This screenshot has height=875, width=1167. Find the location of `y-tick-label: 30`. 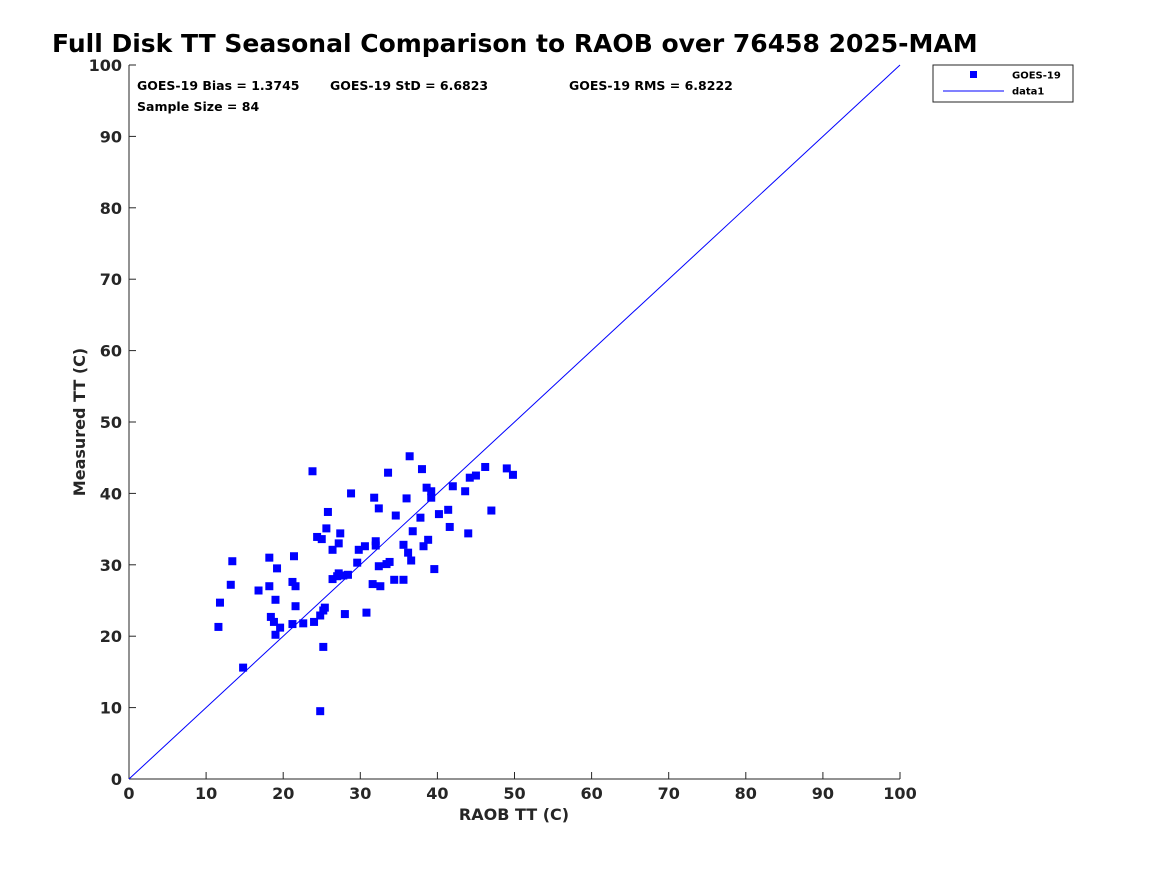

y-tick-label: 30 is located at coordinates (111, 565).